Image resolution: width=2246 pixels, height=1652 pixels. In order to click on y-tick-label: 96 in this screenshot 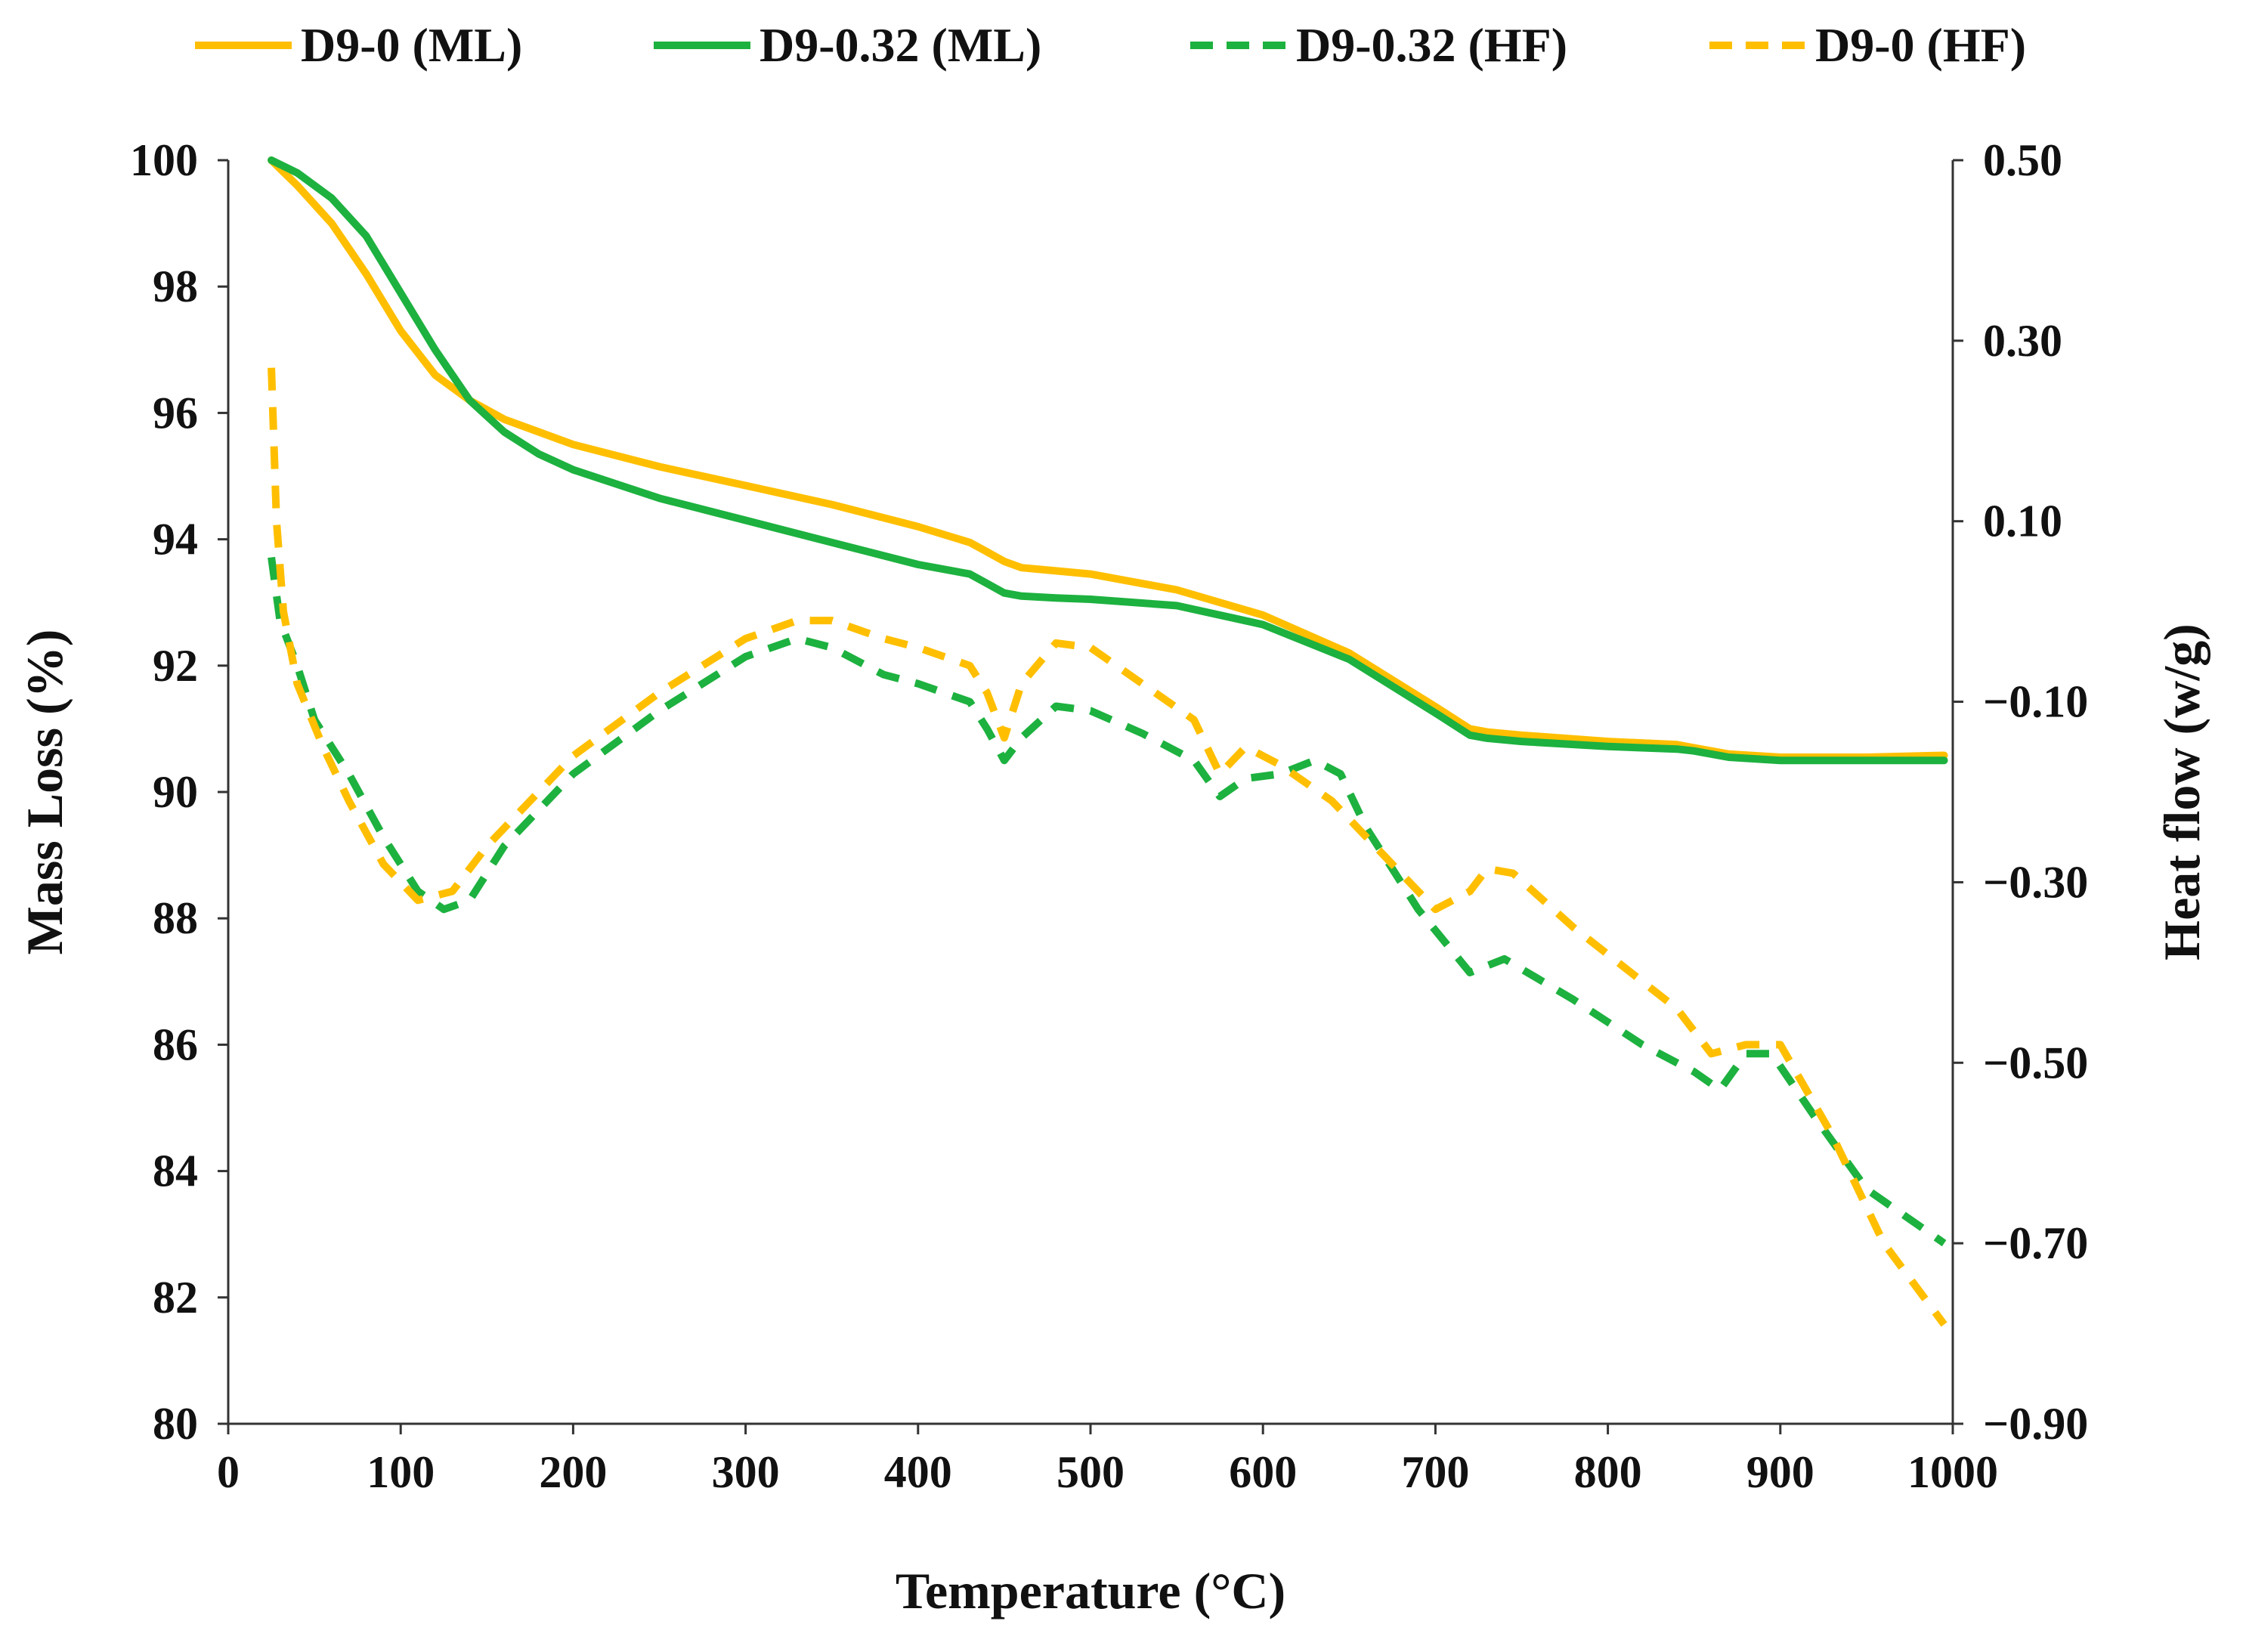, I will do `click(175, 413)`.